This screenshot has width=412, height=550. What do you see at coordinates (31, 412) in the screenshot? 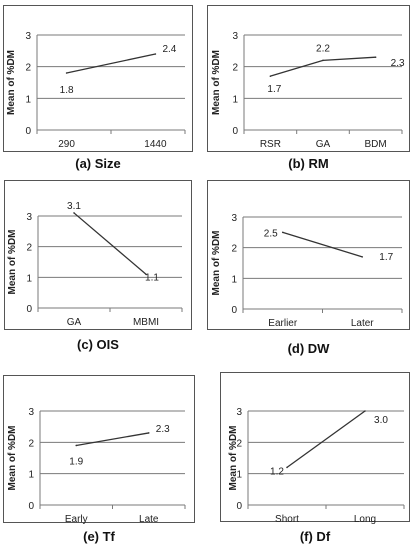
I see `y-tick-label-e-3: 3` at bounding box center [31, 412].